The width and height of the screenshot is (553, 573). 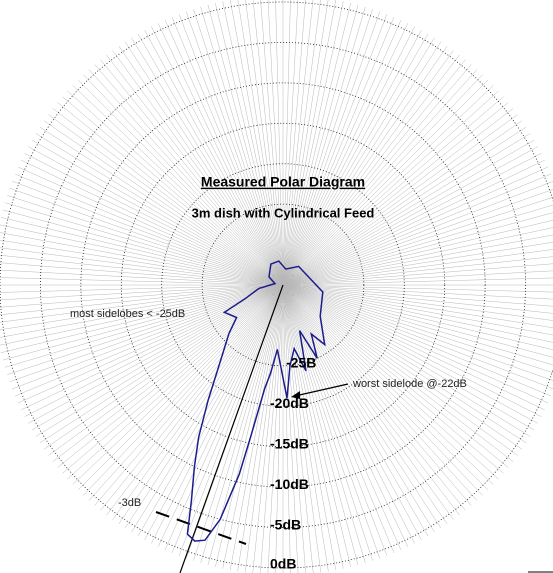 What do you see at coordinates (201, 528) in the screenshot?
I see `minus-3db-marker` at bounding box center [201, 528].